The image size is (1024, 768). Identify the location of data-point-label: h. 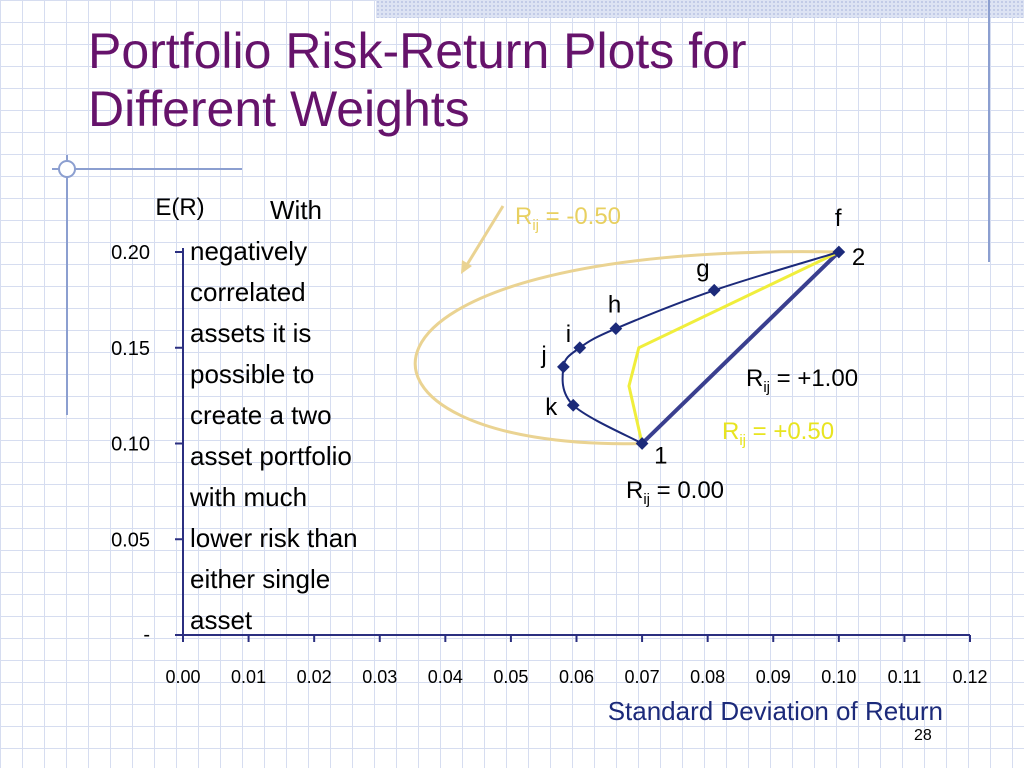
(614, 305).